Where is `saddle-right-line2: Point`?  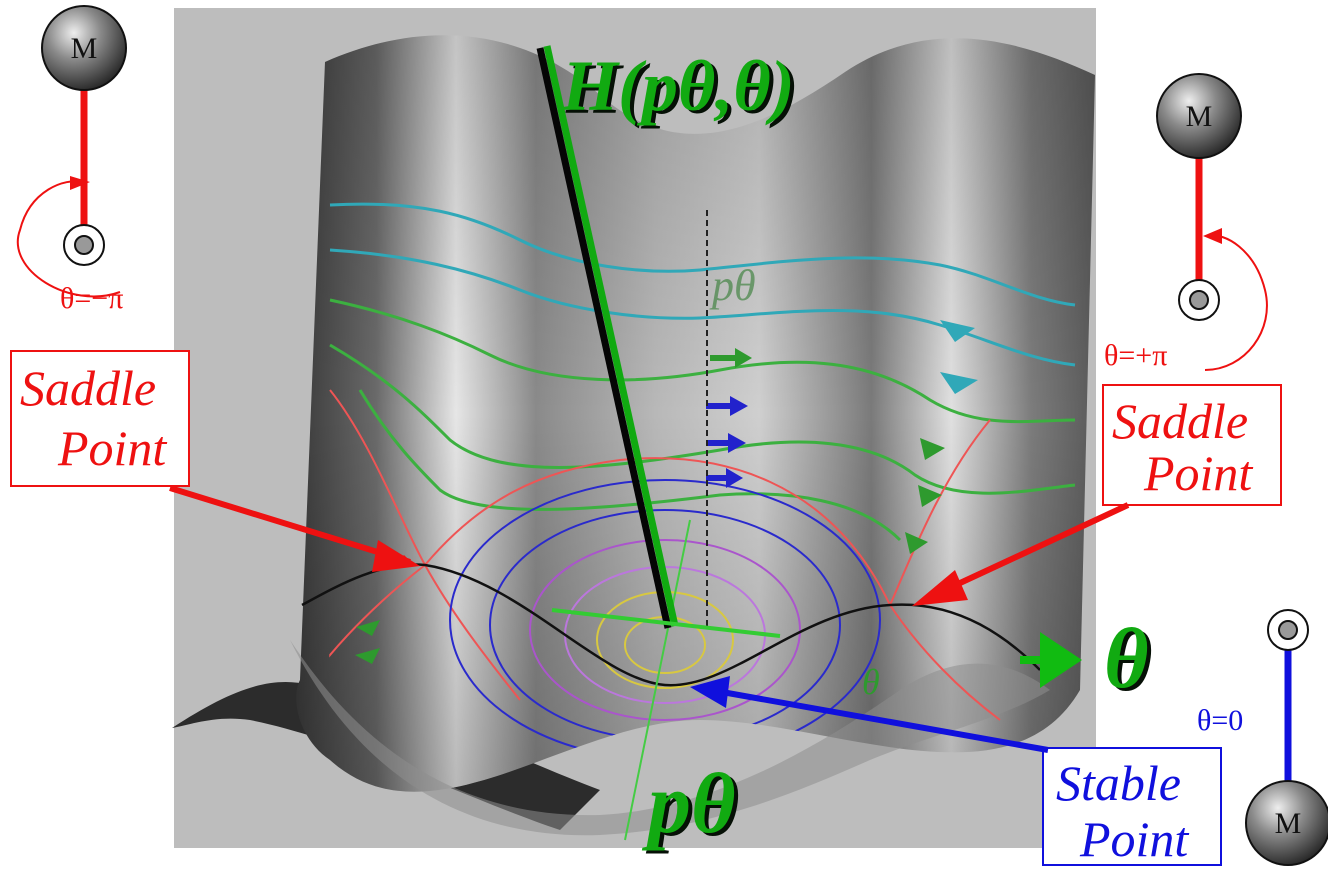 saddle-right-line2: Point is located at coordinates (1198, 473).